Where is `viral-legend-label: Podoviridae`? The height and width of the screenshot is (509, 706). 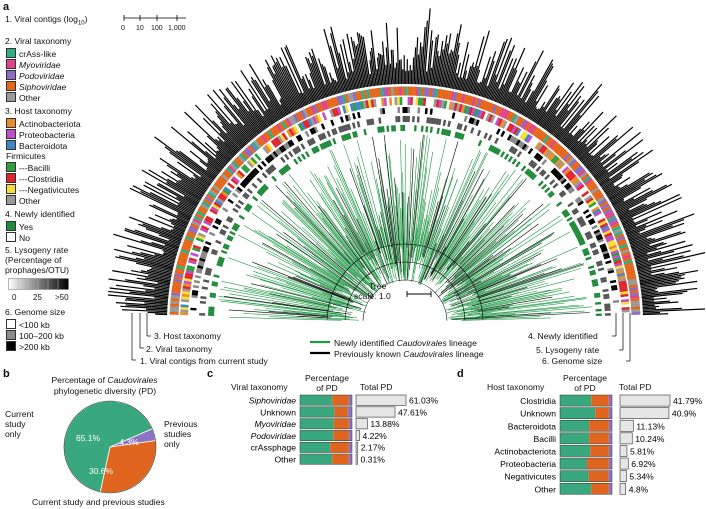 viral-legend-label: Podoviridae is located at coordinates (42, 76).